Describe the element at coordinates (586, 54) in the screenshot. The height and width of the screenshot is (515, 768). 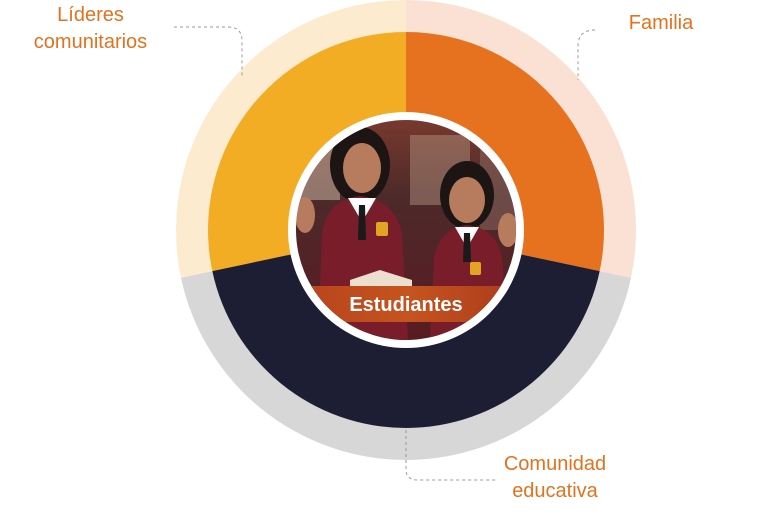
I see `familia-connector` at that location.